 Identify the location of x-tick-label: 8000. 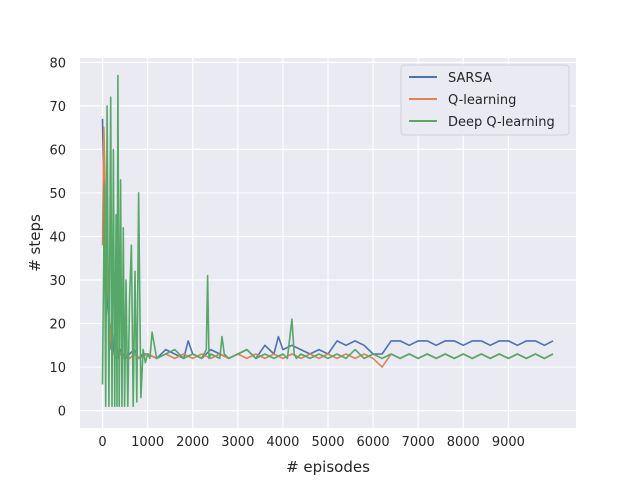
(463, 442).